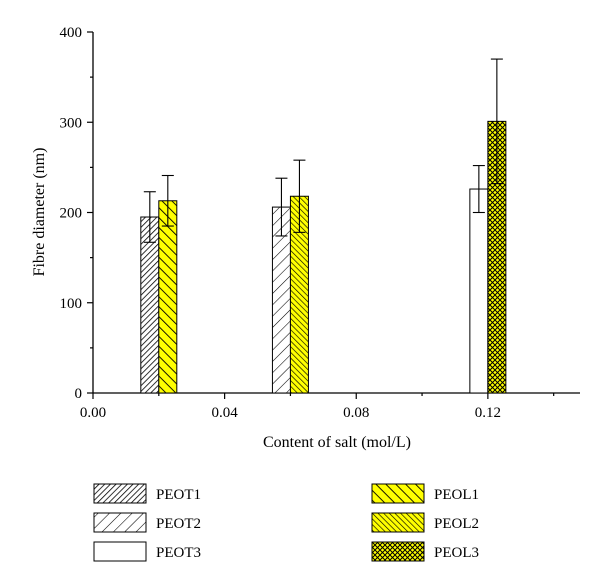 The image size is (600, 587). What do you see at coordinates (71, 123) in the screenshot?
I see `y-tick-label: 300` at bounding box center [71, 123].